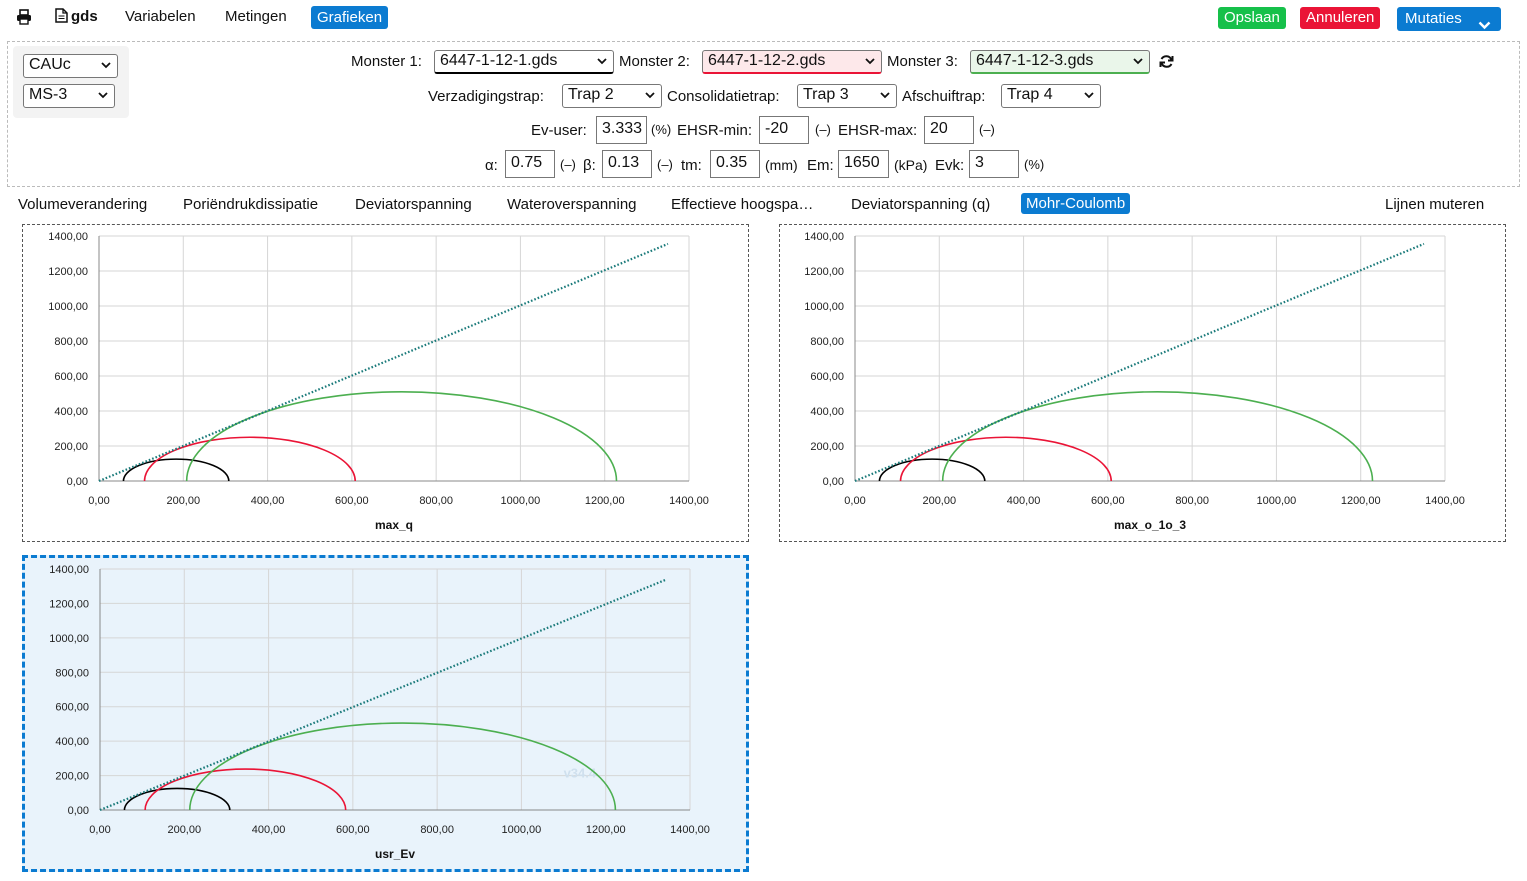 The width and height of the screenshot is (1527, 881). Describe the element at coordinates (661, 129) in the screenshot. I see `ev-user-unit: (%)` at that location.